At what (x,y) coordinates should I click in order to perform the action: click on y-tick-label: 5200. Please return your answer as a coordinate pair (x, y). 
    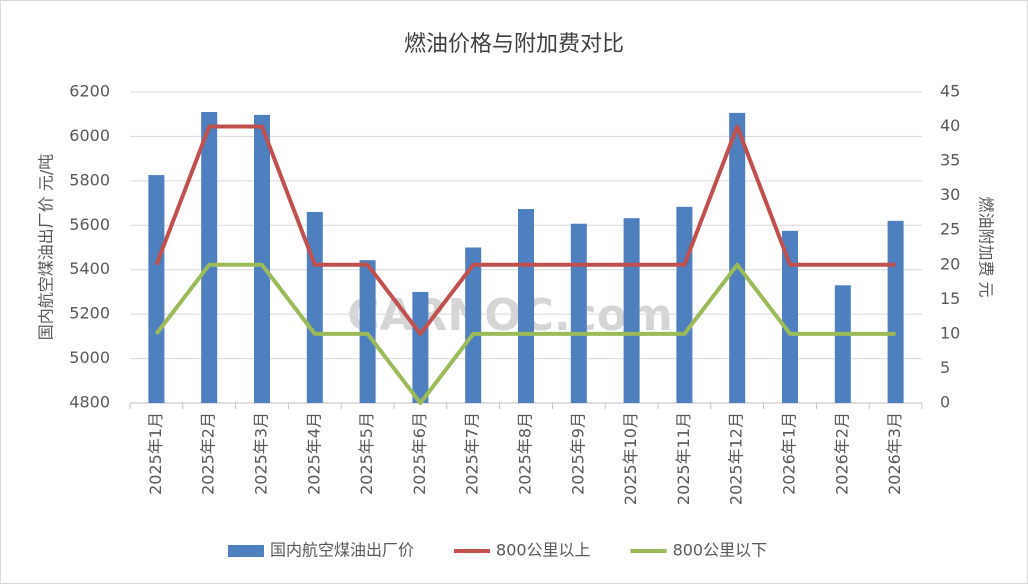
    Looking at the image, I should click on (89, 313).